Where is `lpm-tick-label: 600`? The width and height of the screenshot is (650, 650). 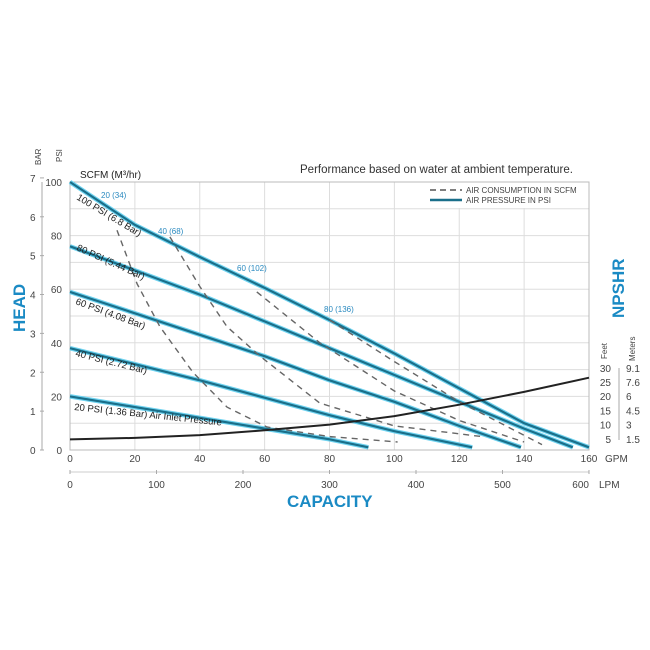 lpm-tick-label: 600 is located at coordinates (580, 485).